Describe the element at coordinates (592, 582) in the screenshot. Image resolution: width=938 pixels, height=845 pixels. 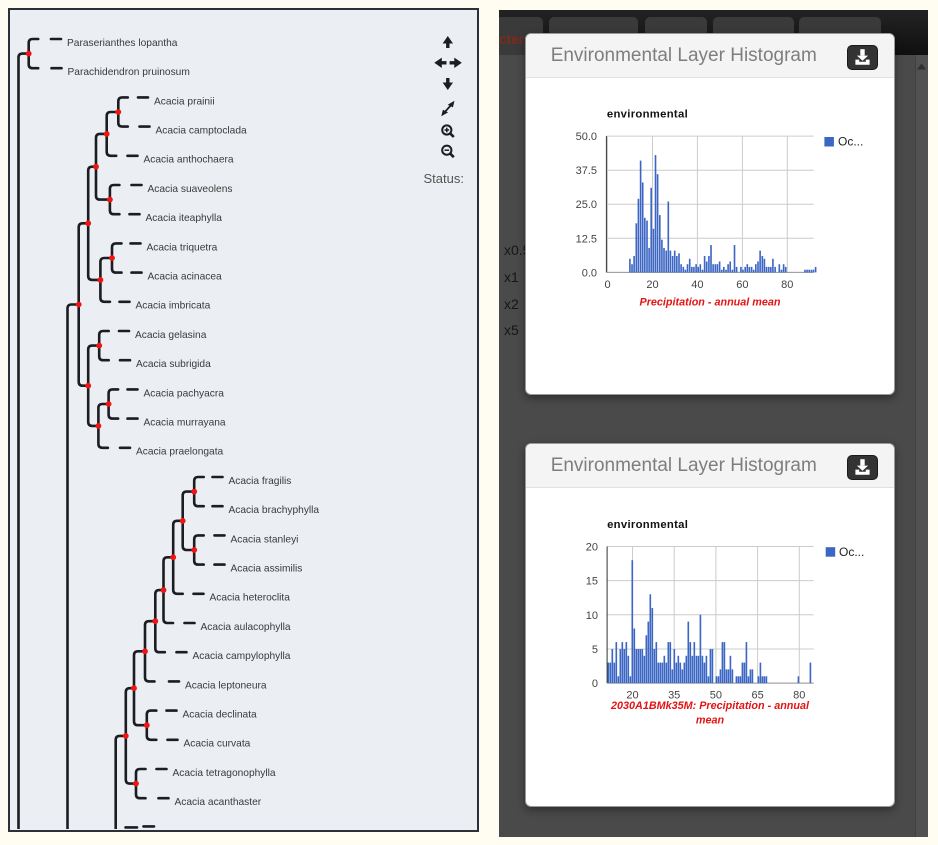
I see `svg-text: 15` at that location.